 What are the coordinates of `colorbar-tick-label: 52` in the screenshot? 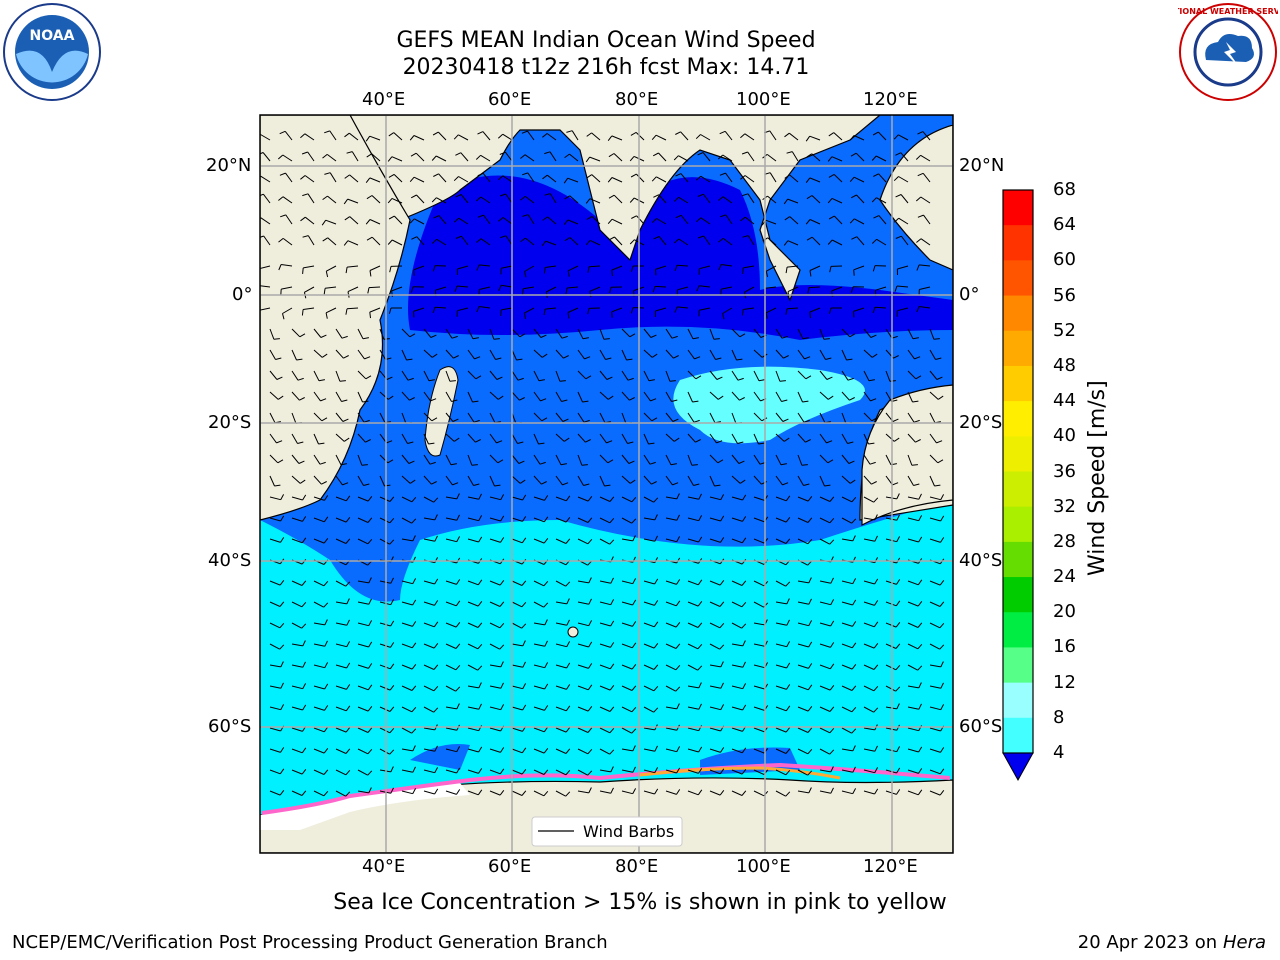 It's located at (1064, 330).